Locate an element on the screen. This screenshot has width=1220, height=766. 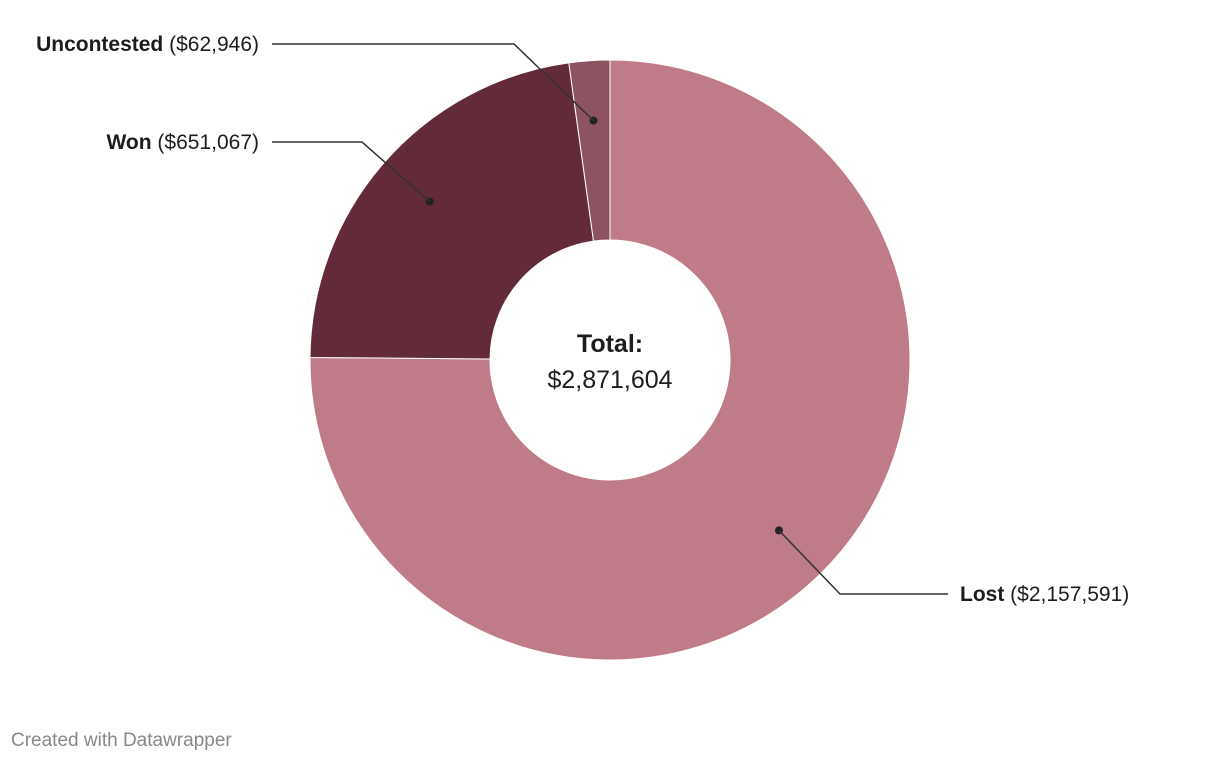
slice-label-value: ($651,067) is located at coordinates (205, 142).